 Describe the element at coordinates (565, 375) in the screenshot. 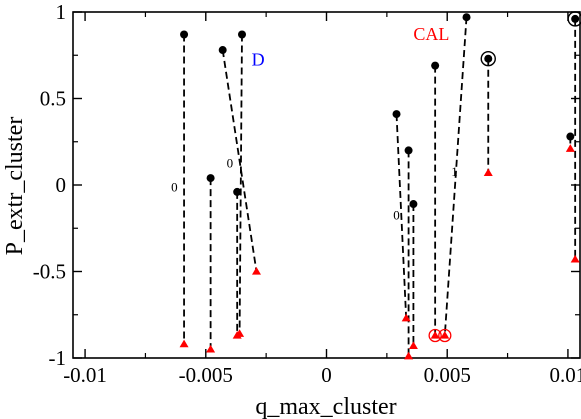

I see `x-tick-label: 0.01` at that location.